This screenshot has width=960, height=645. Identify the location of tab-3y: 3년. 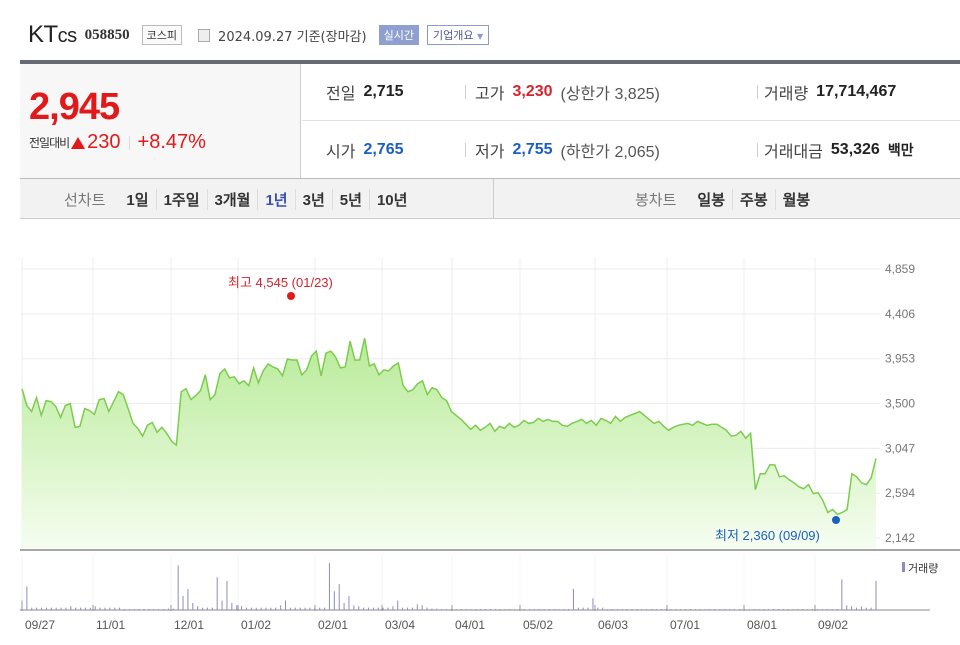
(313, 199).